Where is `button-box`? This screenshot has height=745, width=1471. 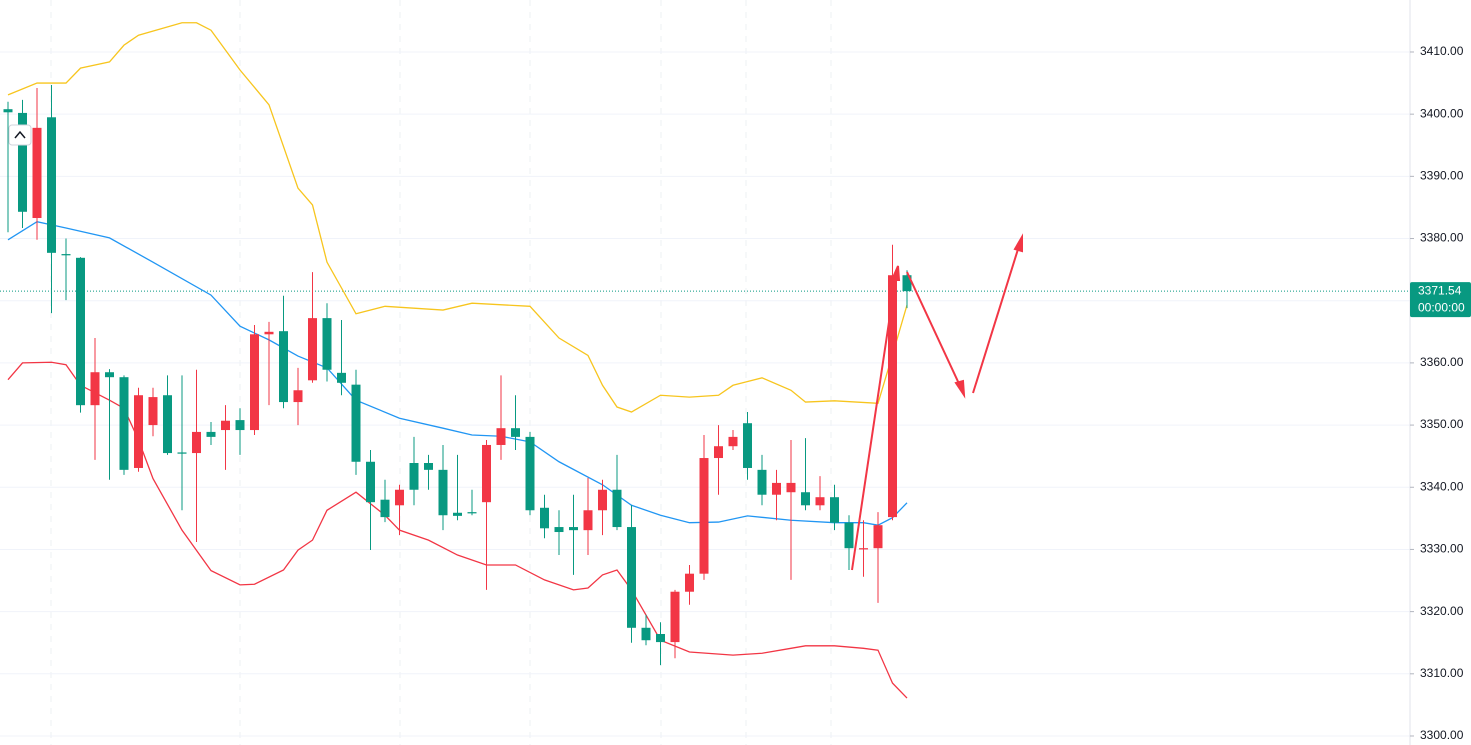
button-box is located at coordinates (20, 135).